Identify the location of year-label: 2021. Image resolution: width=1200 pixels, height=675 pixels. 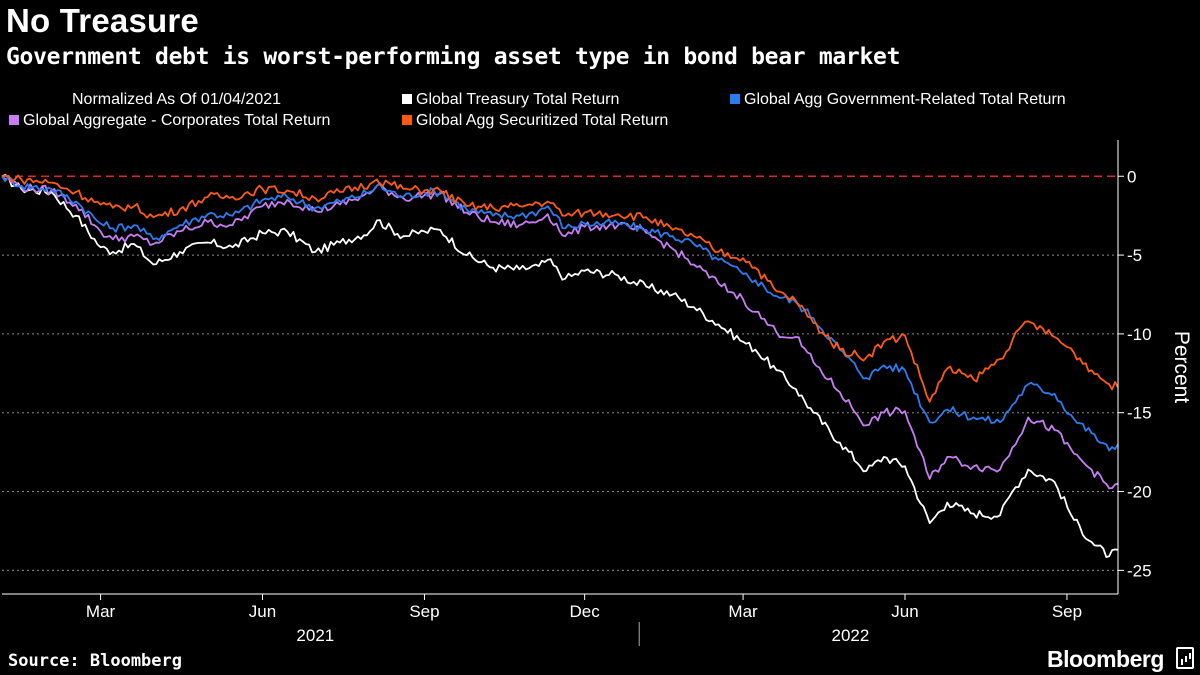
(315, 635).